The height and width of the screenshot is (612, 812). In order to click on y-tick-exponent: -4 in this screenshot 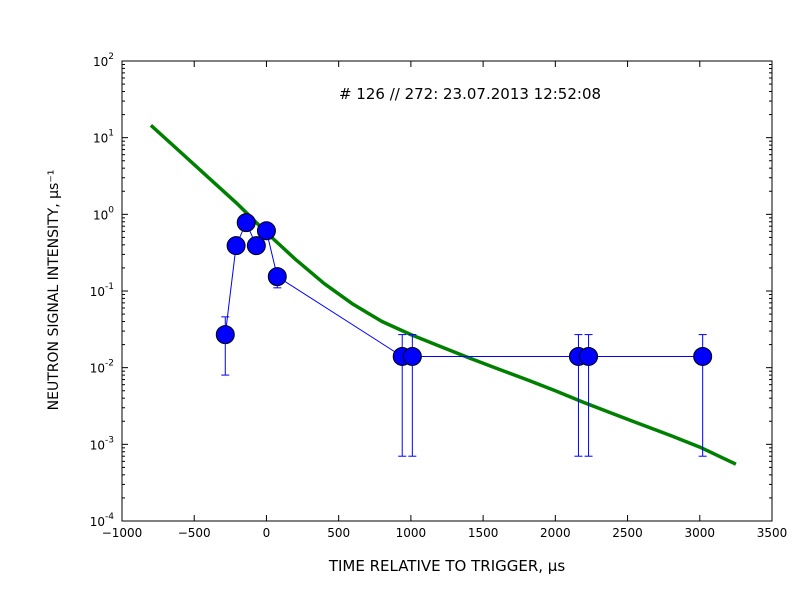, I will do `click(109, 517)`.